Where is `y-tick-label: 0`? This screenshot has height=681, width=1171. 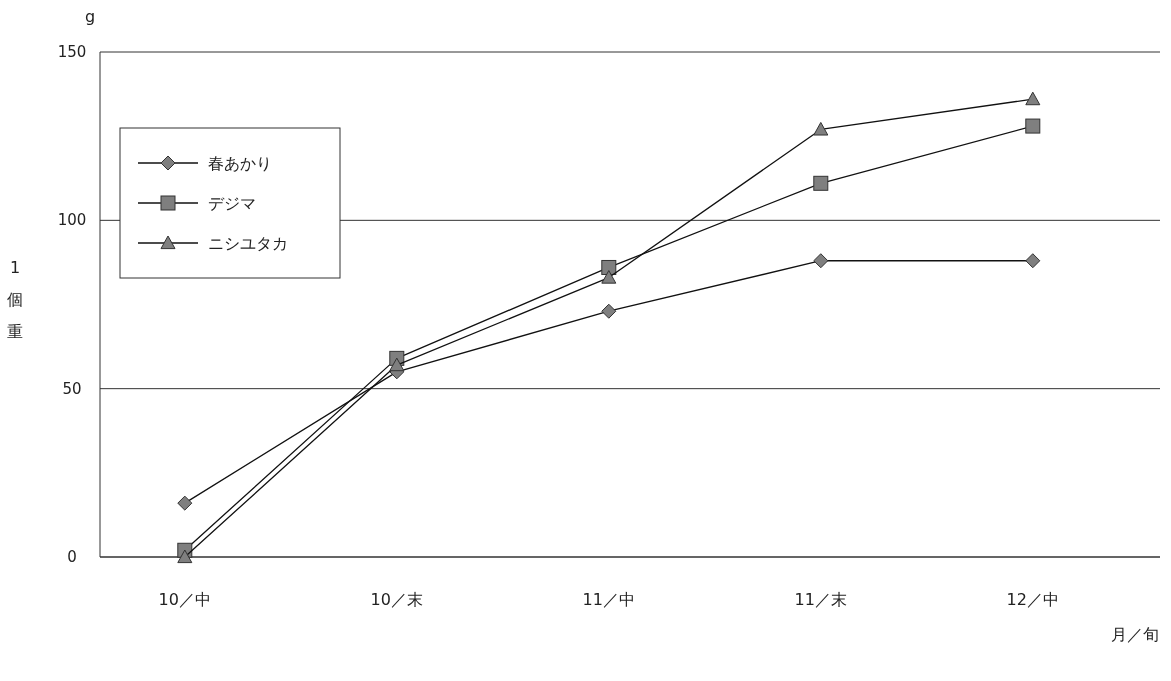
y-tick-label: 0 is located at coordinates (72, 557).